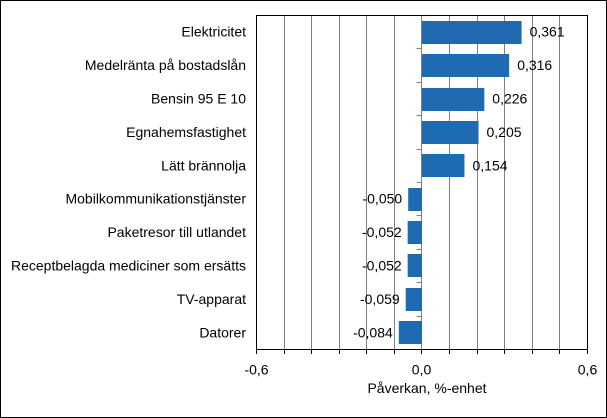 This screenshot has height=418, width=607. Describe the element at coordinates (504, 132) in the screenshot. I see `svg-text: 0,205` at that location.